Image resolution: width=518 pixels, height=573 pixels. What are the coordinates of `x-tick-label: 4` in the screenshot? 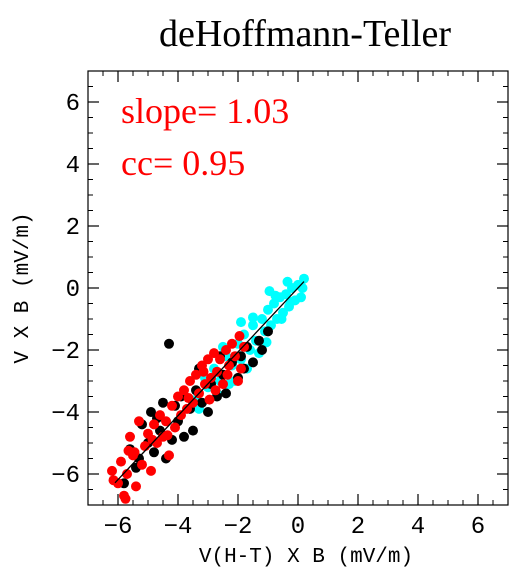 It's located at (418, 527).